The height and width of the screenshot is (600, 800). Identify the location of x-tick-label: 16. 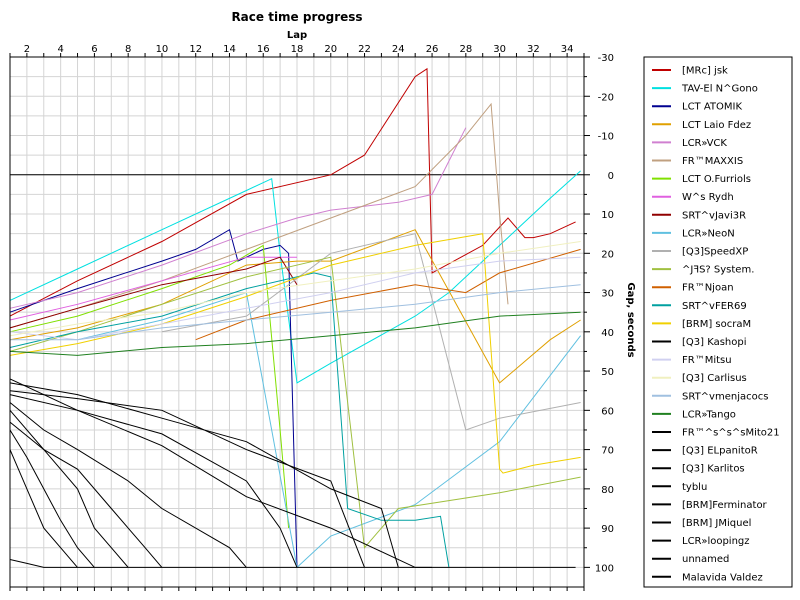
(263, 49).